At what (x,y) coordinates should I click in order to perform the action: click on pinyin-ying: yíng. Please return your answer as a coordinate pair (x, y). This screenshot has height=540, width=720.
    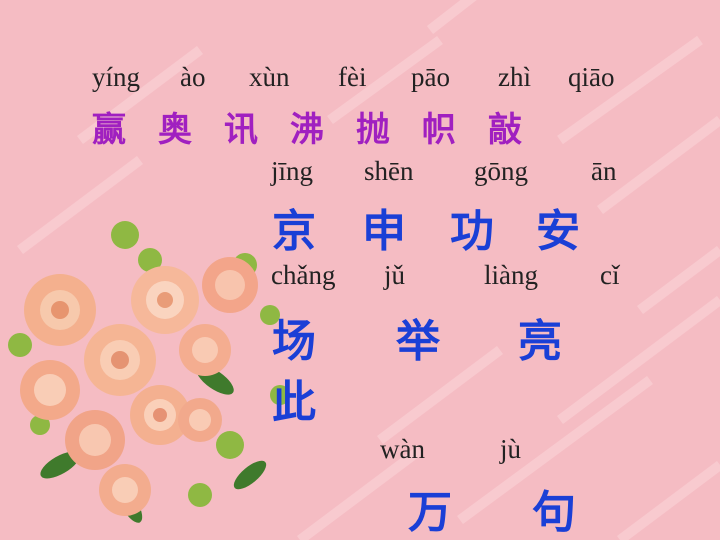
    Looking at the image, I should click on (116, 77).